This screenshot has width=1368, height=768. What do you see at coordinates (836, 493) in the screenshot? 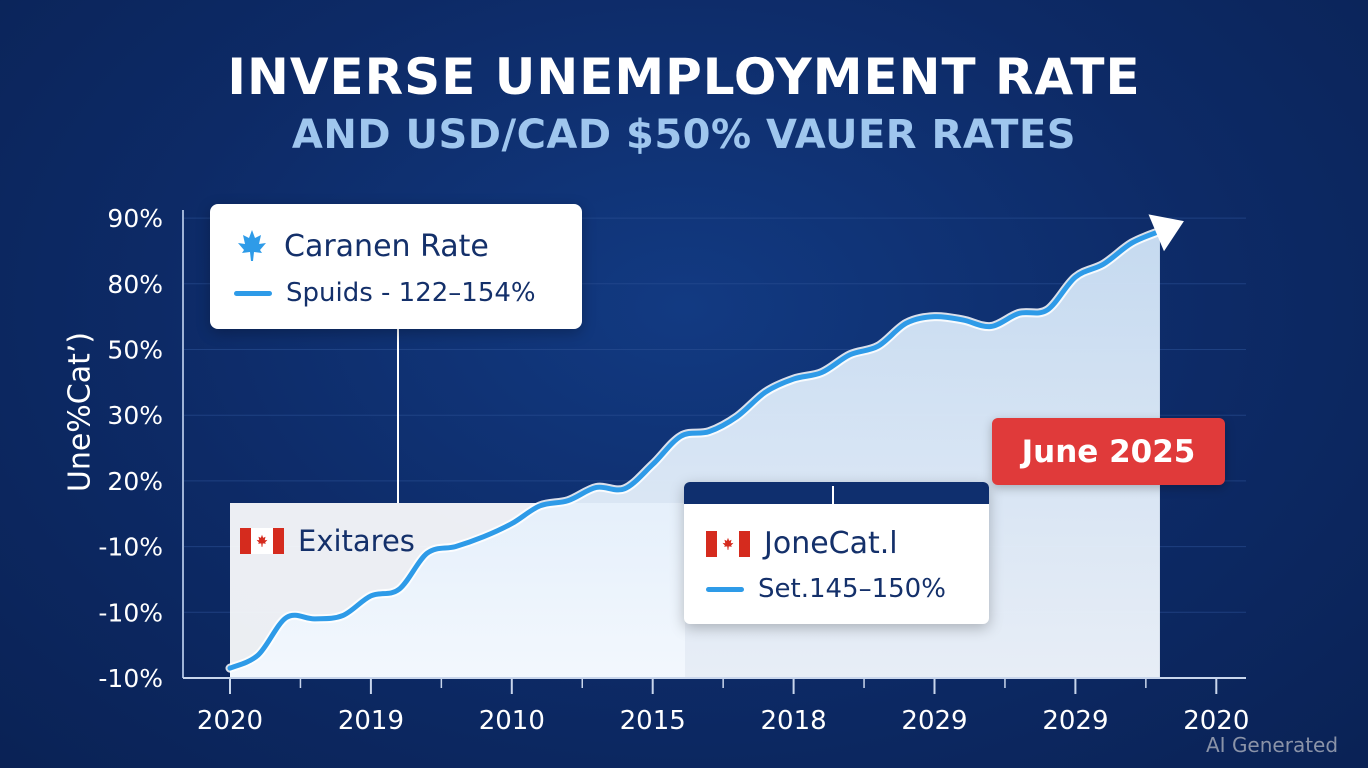
I see `jone-callout-header` at bounding box center [836, 493].